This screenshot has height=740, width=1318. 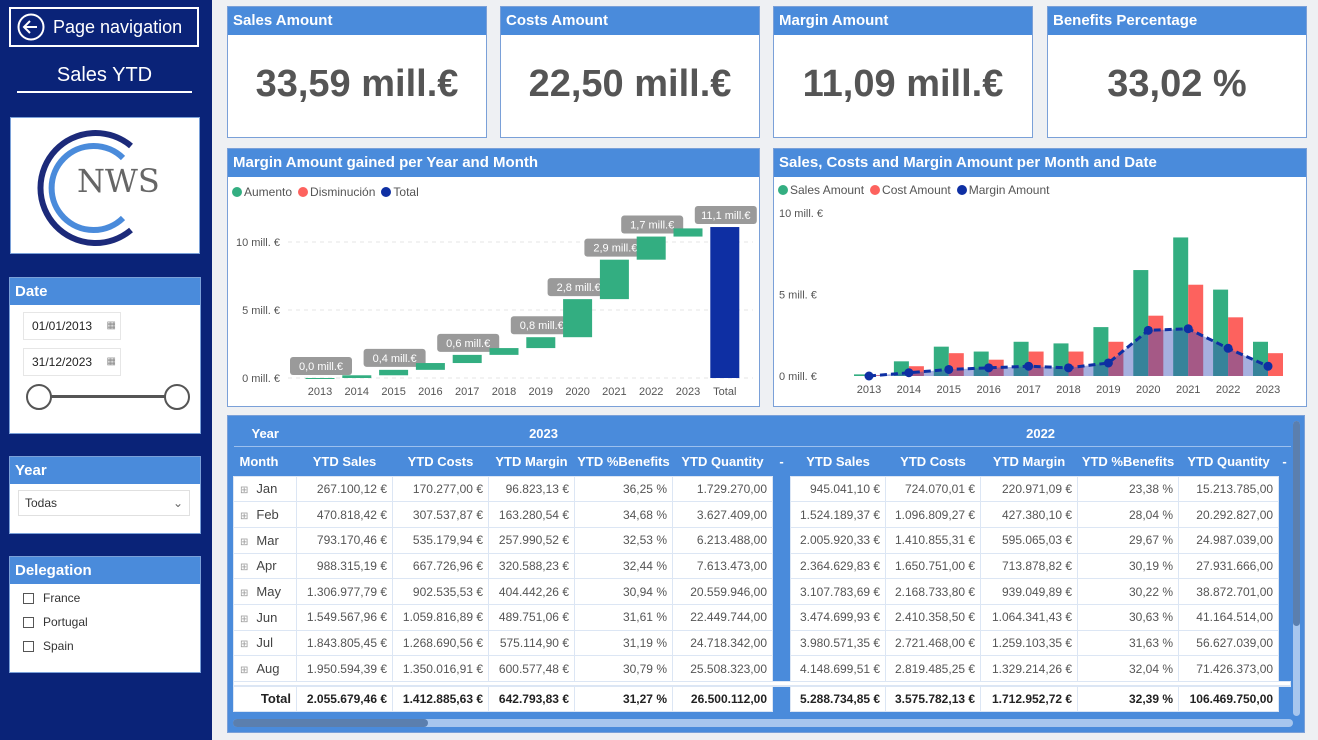 I want to click on vertical-scrollbar-thumb, so click(x=1296, y=523).